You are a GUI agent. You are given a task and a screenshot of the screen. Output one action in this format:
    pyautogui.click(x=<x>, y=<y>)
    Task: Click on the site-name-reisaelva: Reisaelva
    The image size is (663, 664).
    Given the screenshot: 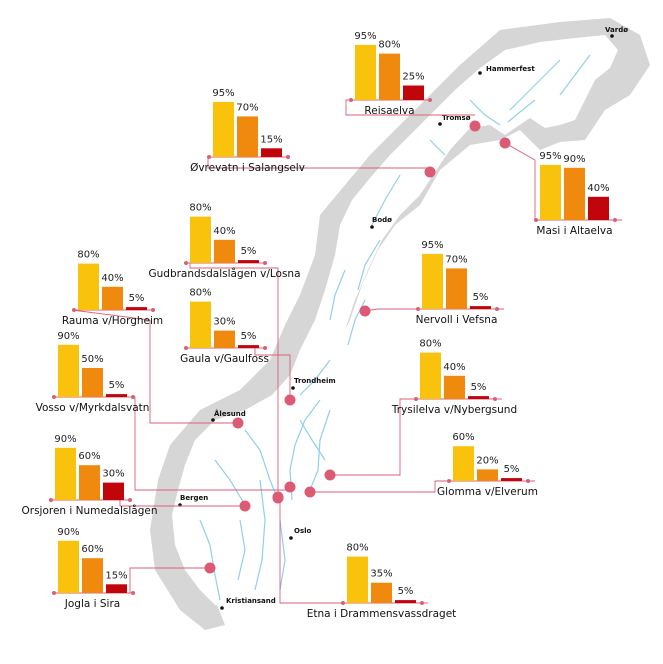 What is the action you would take?
    pyautogui.click(x=389, y=111)
    